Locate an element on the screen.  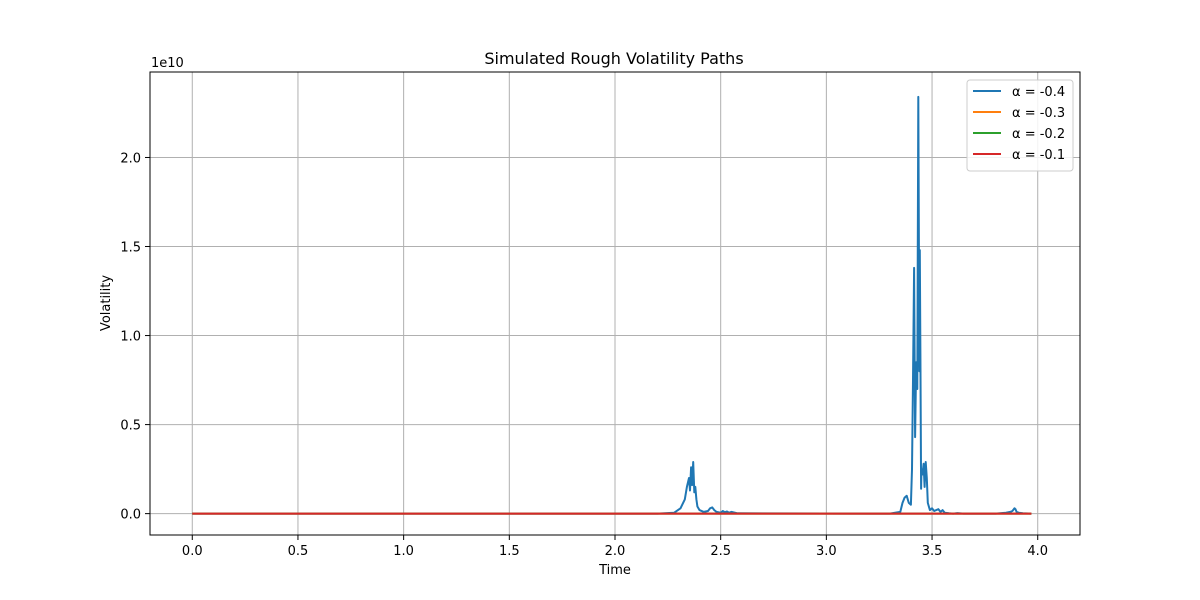
legend-label: α = -0.2 is located at coordinates (1038, 134).